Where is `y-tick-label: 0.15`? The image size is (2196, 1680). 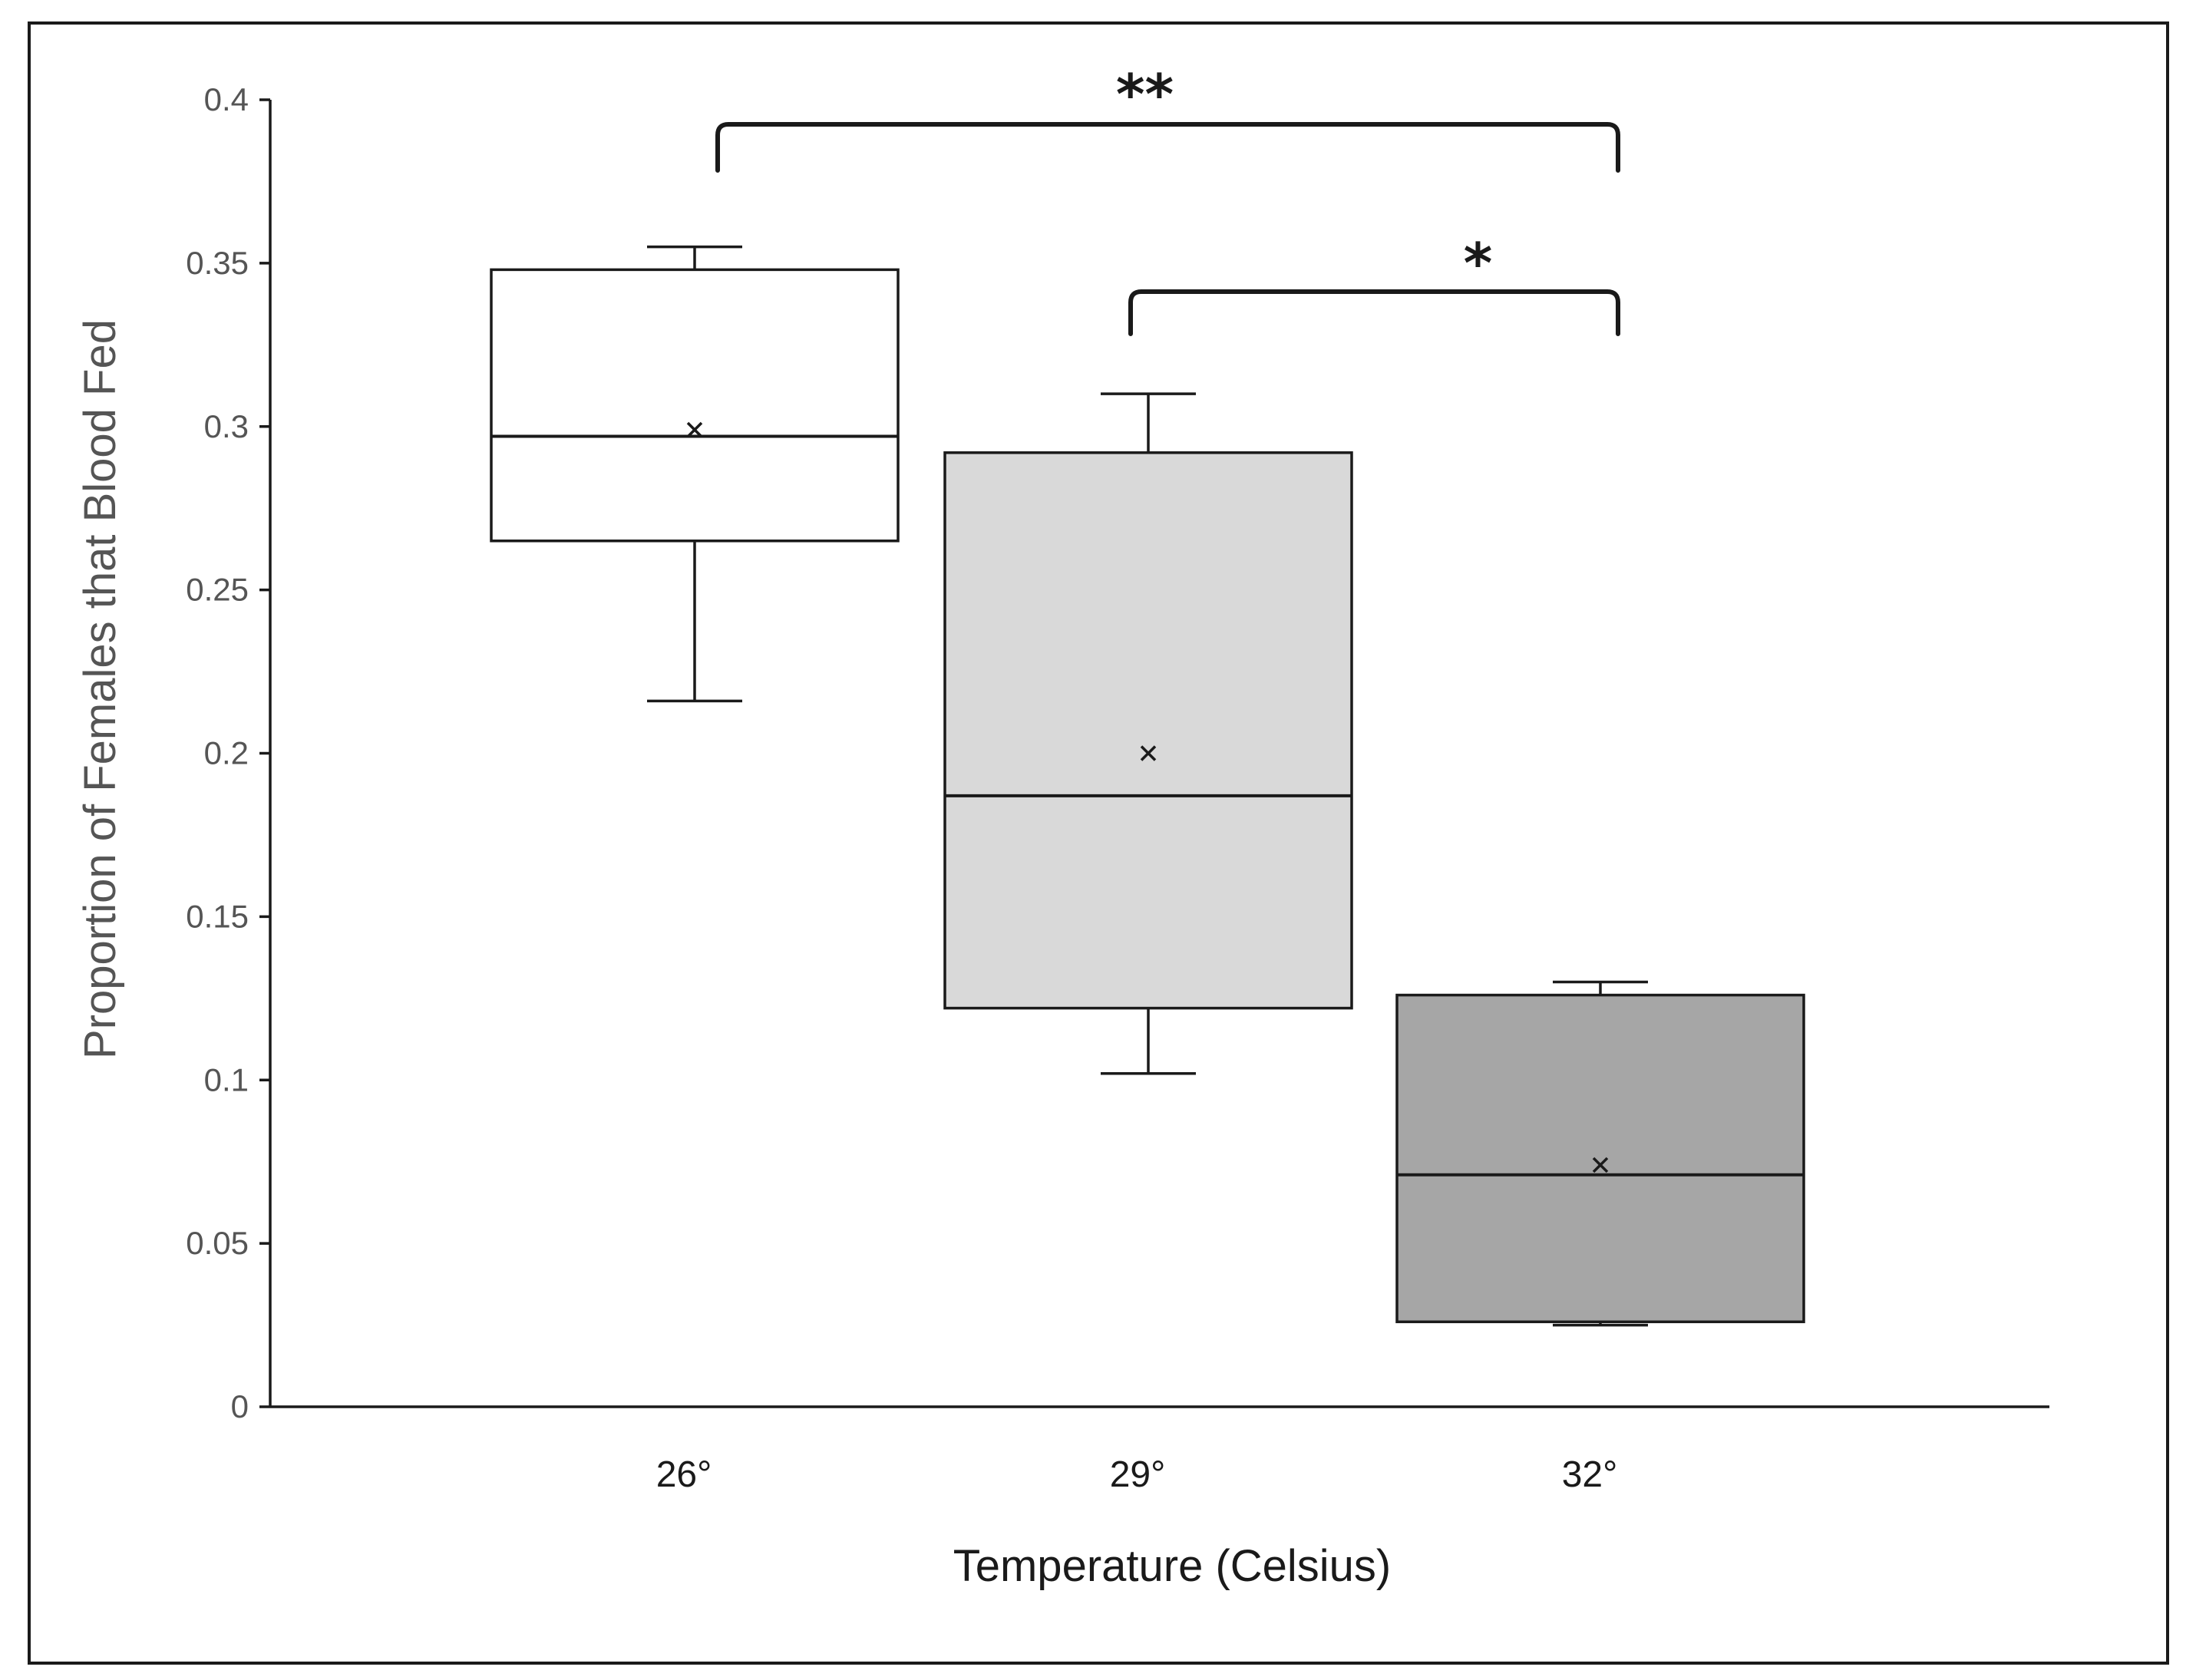
y-tick-label: 0.15 is located at coordinates (217, 916).